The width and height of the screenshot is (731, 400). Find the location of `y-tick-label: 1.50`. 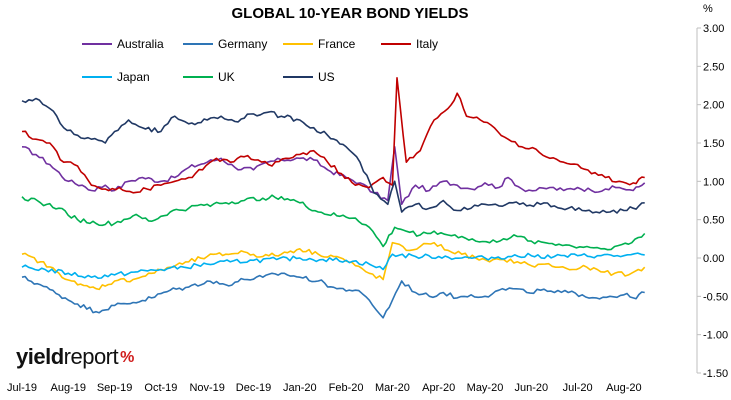

y-tick-label: 1.50 is located at coordinates (713, 144).